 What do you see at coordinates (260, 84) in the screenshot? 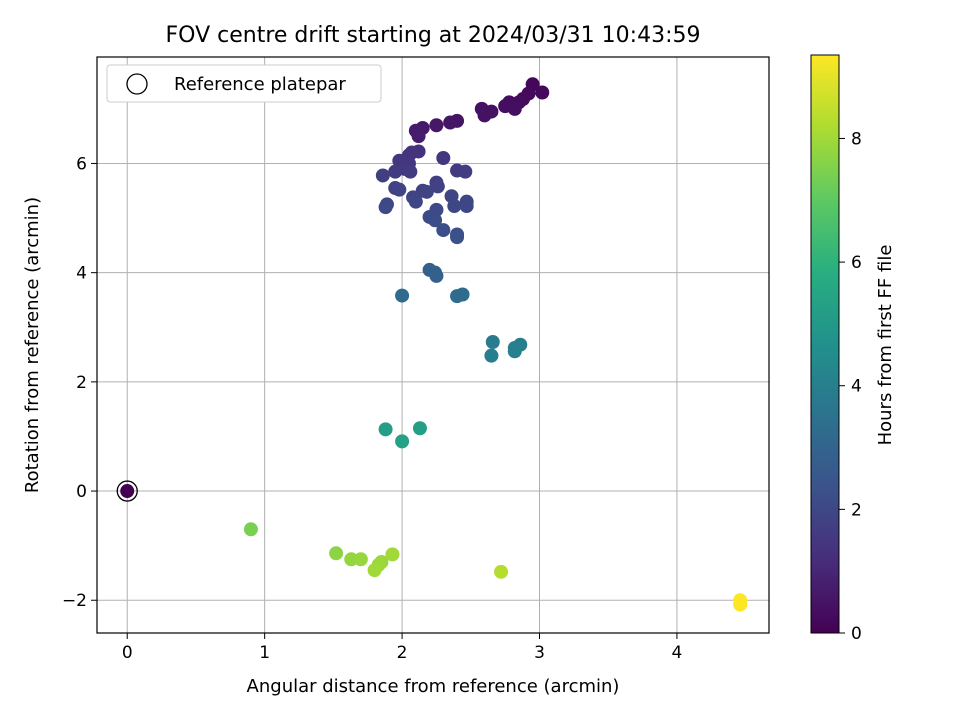
I see `legend-entry: Reference platepar` at bounding box center [260, 84].